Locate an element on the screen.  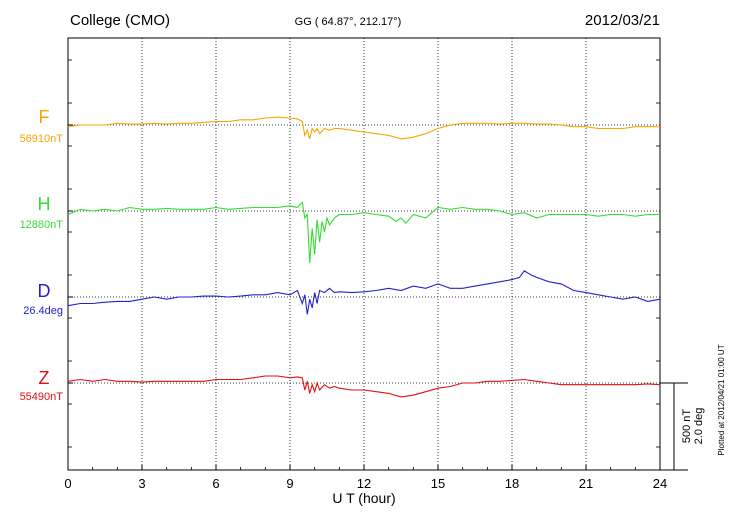
series-name-h: H is located at coordinates (44, 204).